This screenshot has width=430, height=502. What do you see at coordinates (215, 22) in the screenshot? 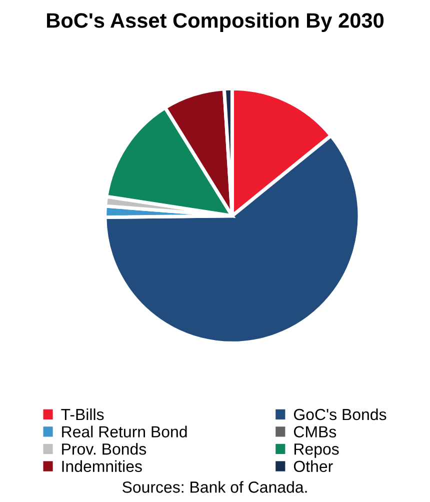
I see `chart-title: BoC's Asset Composition By 2030` at bounding box center [215, 22].